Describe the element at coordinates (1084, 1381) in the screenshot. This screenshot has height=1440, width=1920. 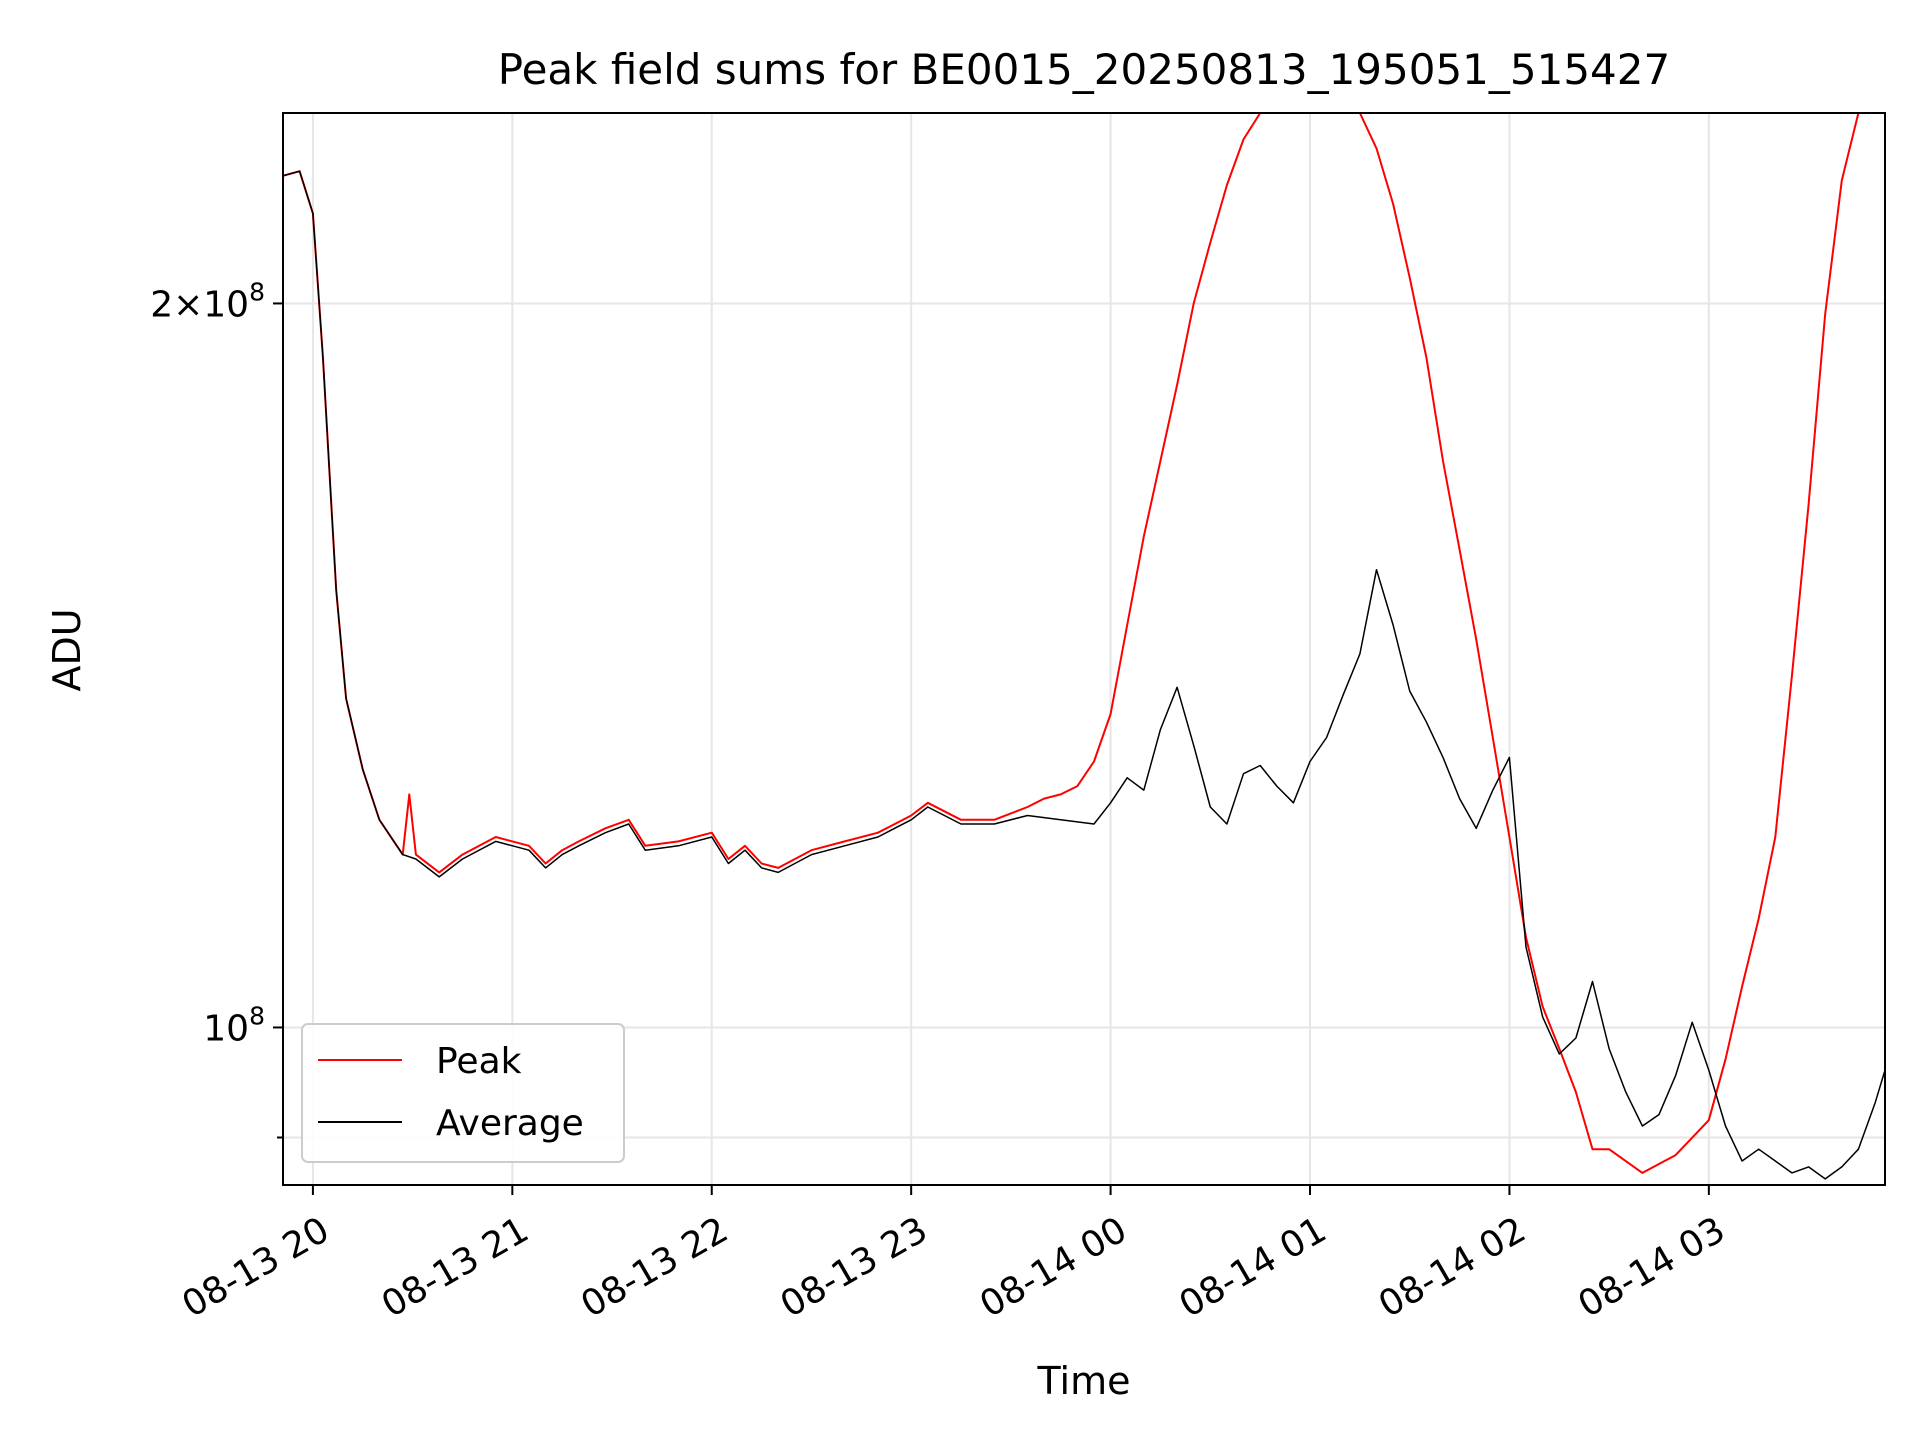
I see `x-axis-label: Time` at that location.